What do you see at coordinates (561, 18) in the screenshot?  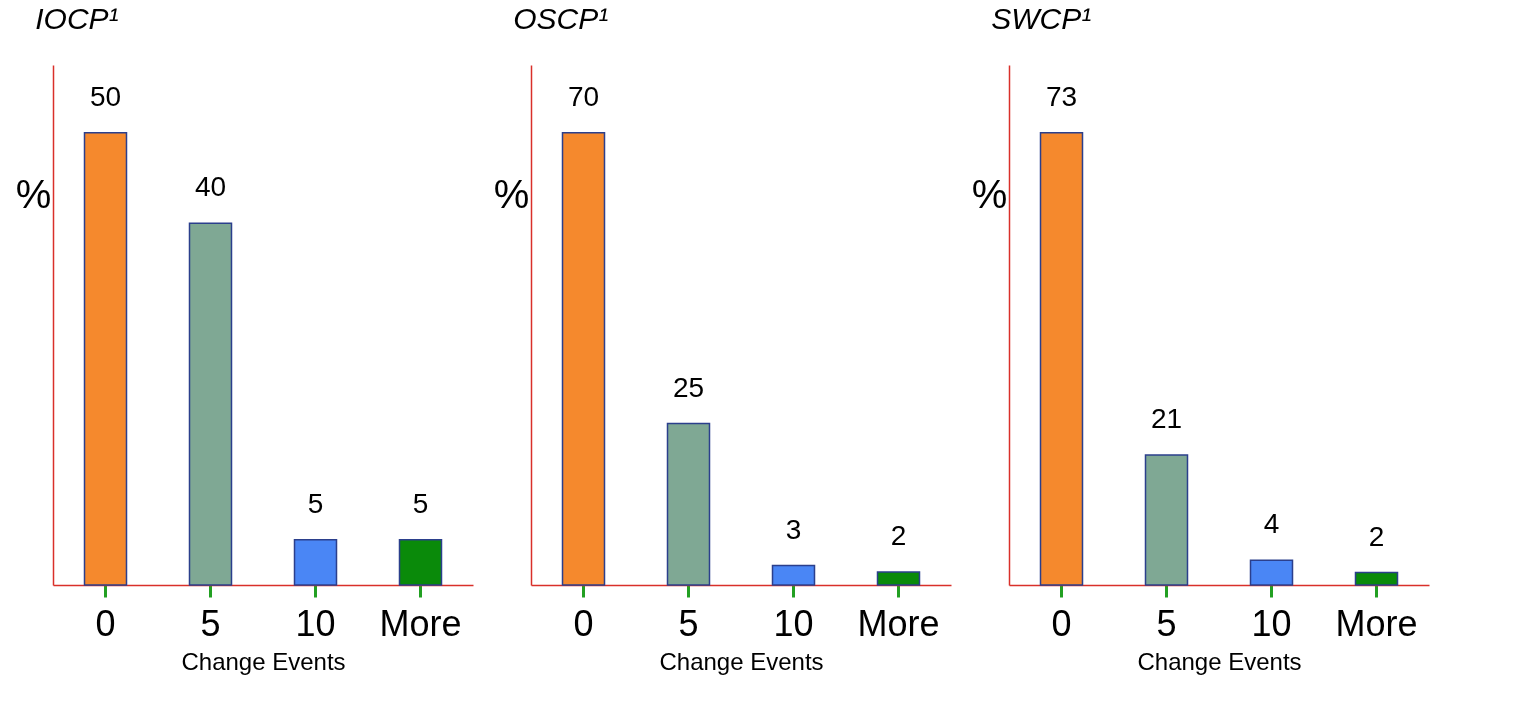 I see `chart-title: OSCP¹` at bounding box center [561, 18].